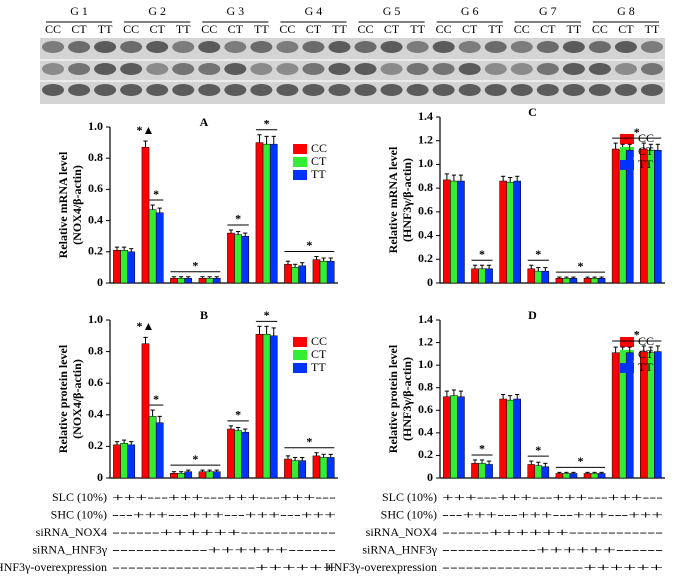 This screenshot has width=683, height=580. What do you see at coordinates (224, 567) in the screenshot?
I see `treatment-pattern: ------------------++++++` at bounding box center [224, 567].